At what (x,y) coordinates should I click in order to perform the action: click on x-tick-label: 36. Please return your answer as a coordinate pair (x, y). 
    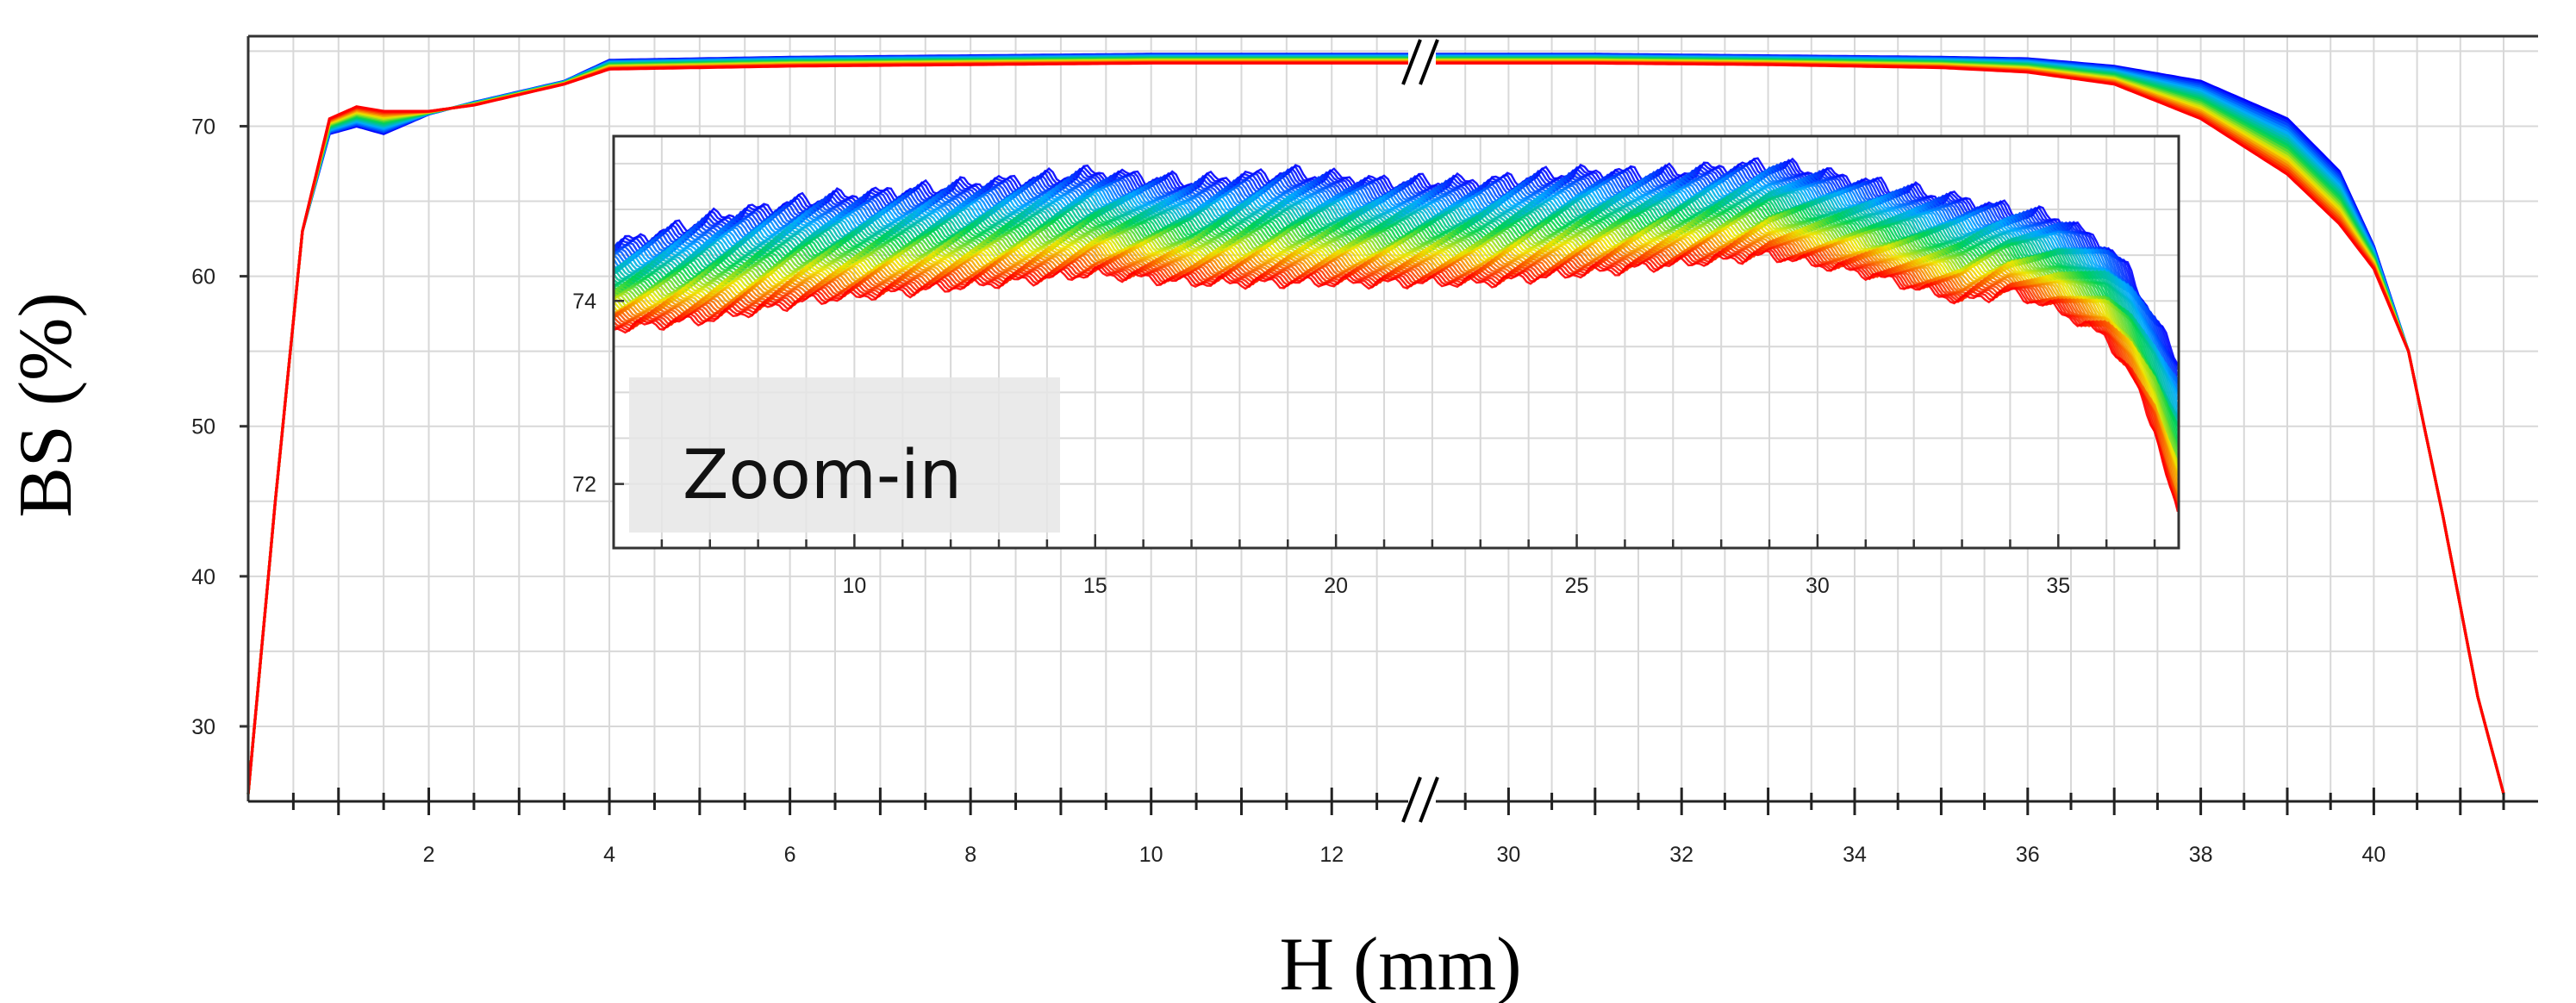
    Looking at the image, I should click on (2028, 855).